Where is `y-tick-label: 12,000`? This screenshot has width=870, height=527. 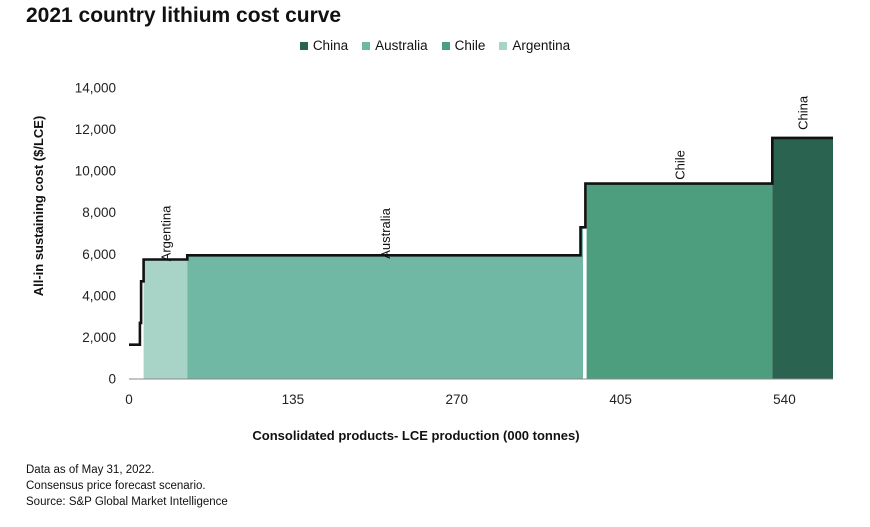
y-tick-label: 12,000 is located at coordinates (95, 129).